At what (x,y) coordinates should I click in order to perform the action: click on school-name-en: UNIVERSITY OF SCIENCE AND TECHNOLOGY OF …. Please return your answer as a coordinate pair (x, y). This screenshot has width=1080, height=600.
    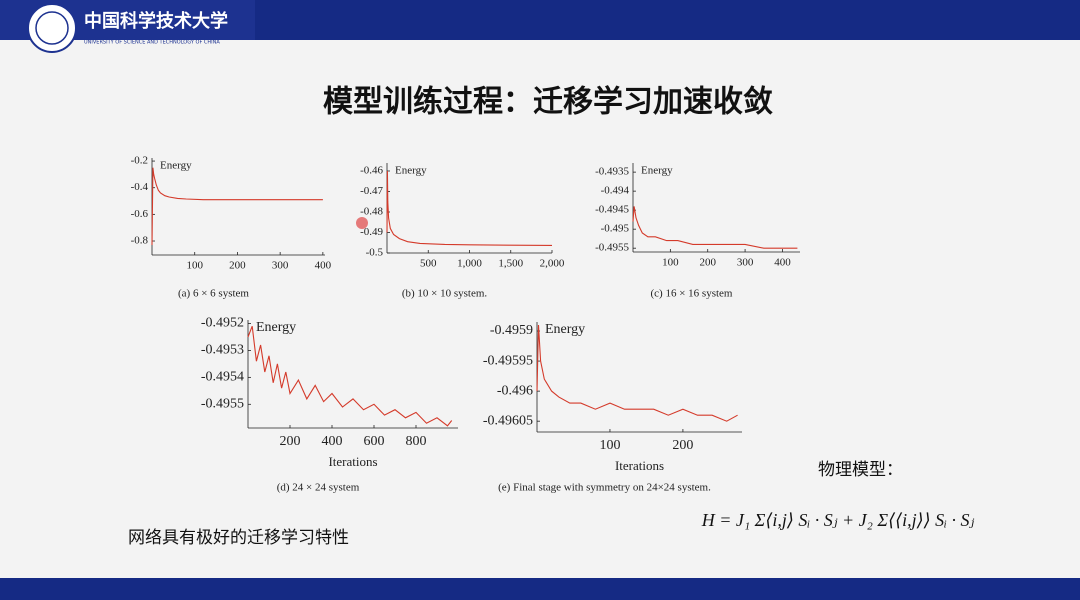
    Looking at the image, I should click on (152, 43).